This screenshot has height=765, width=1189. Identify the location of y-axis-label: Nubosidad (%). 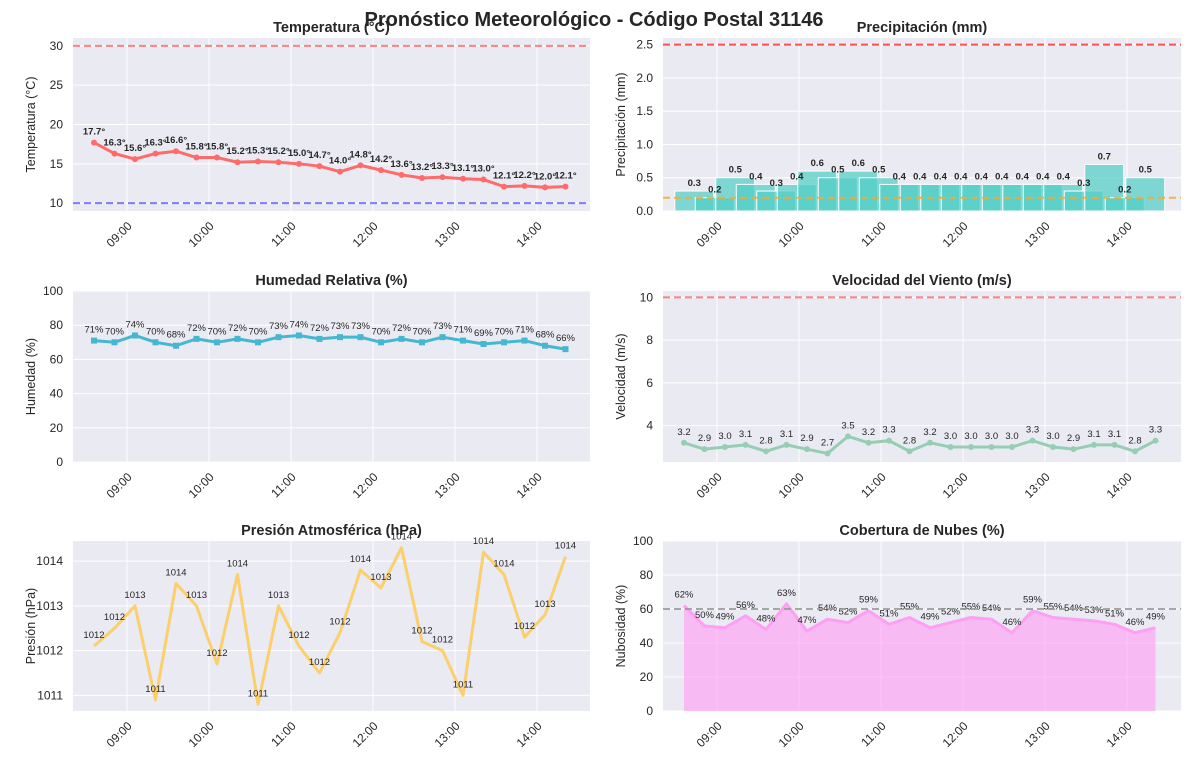
(621, 626).